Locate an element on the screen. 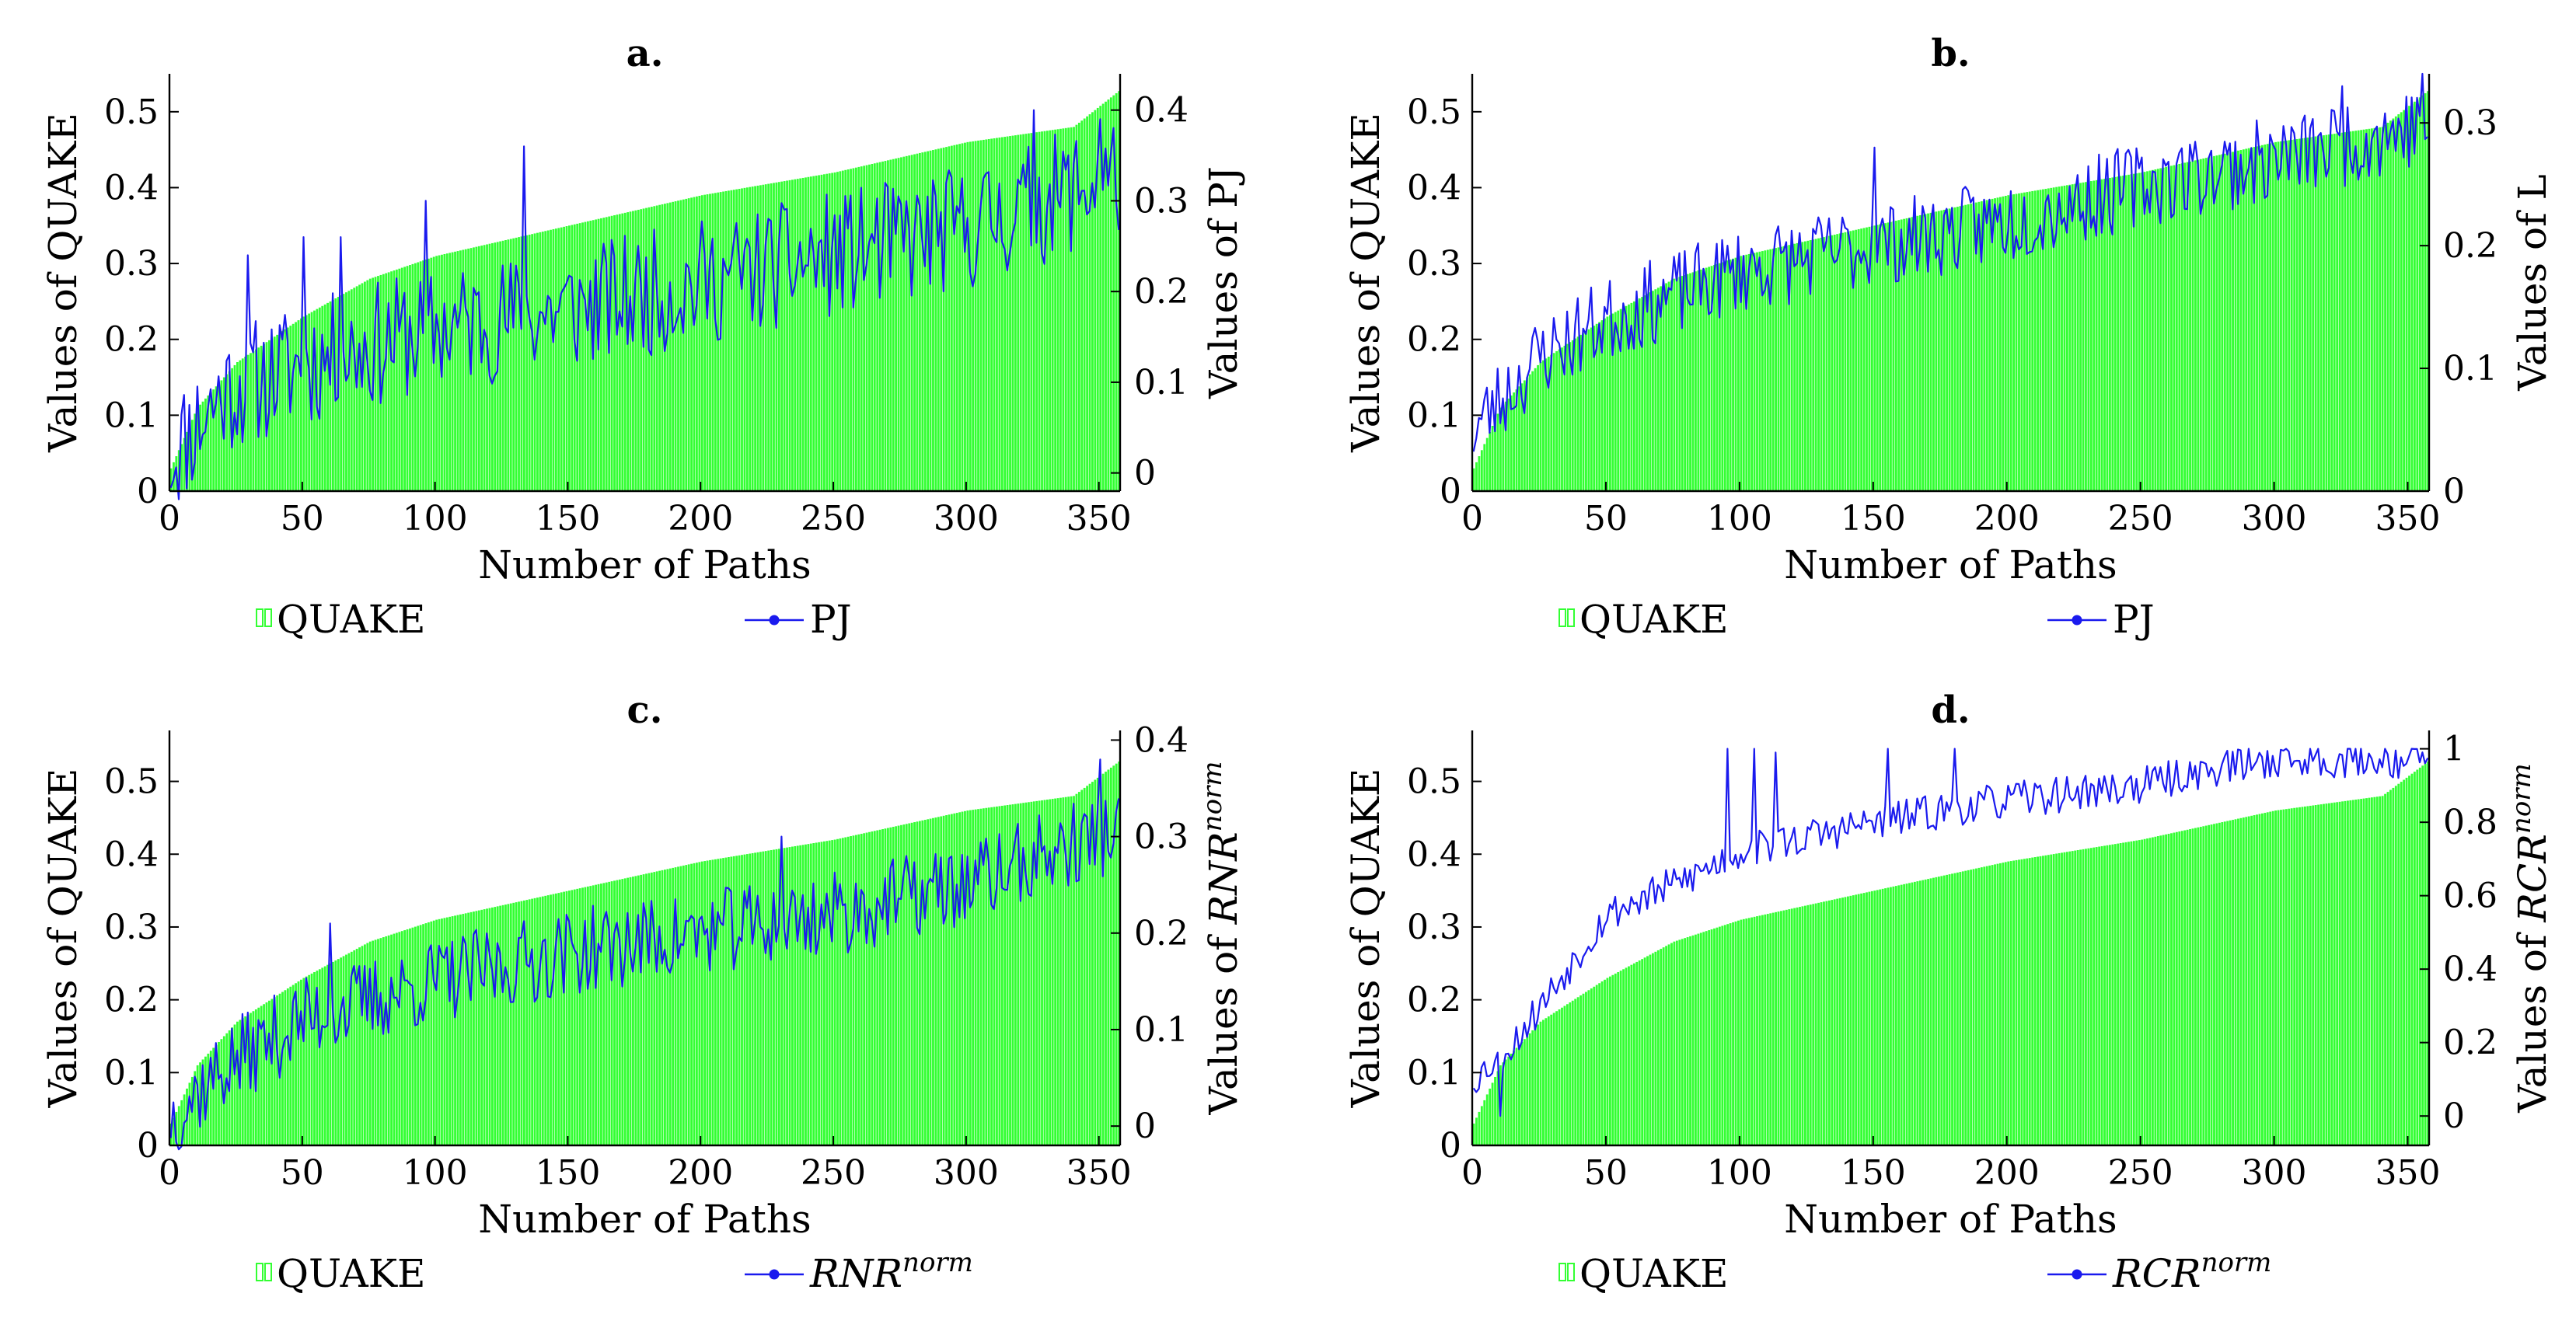 The height and width of the screenshot is (1321, 2576). y2-tick-label: 0.2 is located at coordinates (2470, 246).